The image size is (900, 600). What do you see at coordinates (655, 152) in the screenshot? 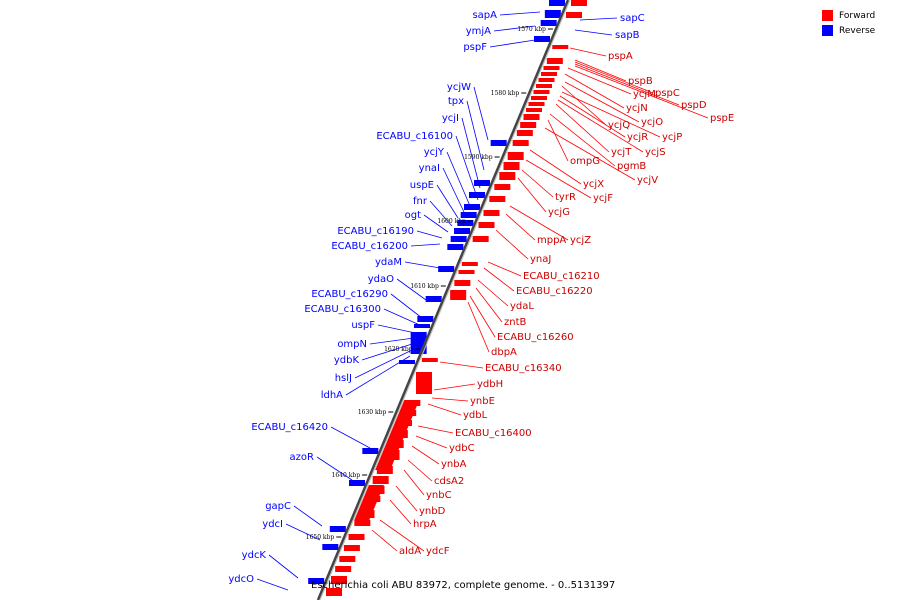
I see `forward-gene-label: ycjS` at bounding box center [655, 152].